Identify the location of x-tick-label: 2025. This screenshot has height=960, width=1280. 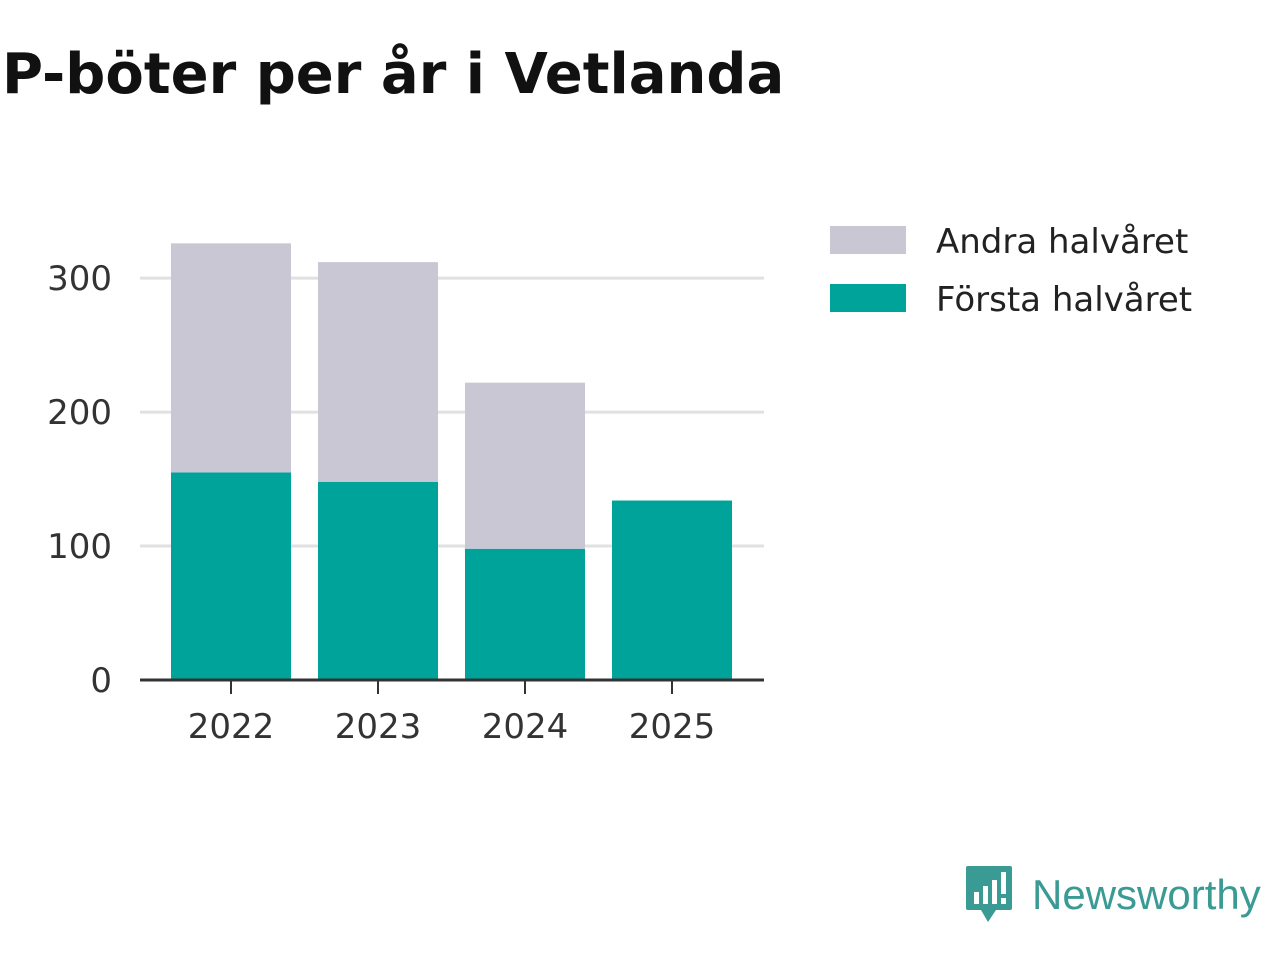
(672, 727).